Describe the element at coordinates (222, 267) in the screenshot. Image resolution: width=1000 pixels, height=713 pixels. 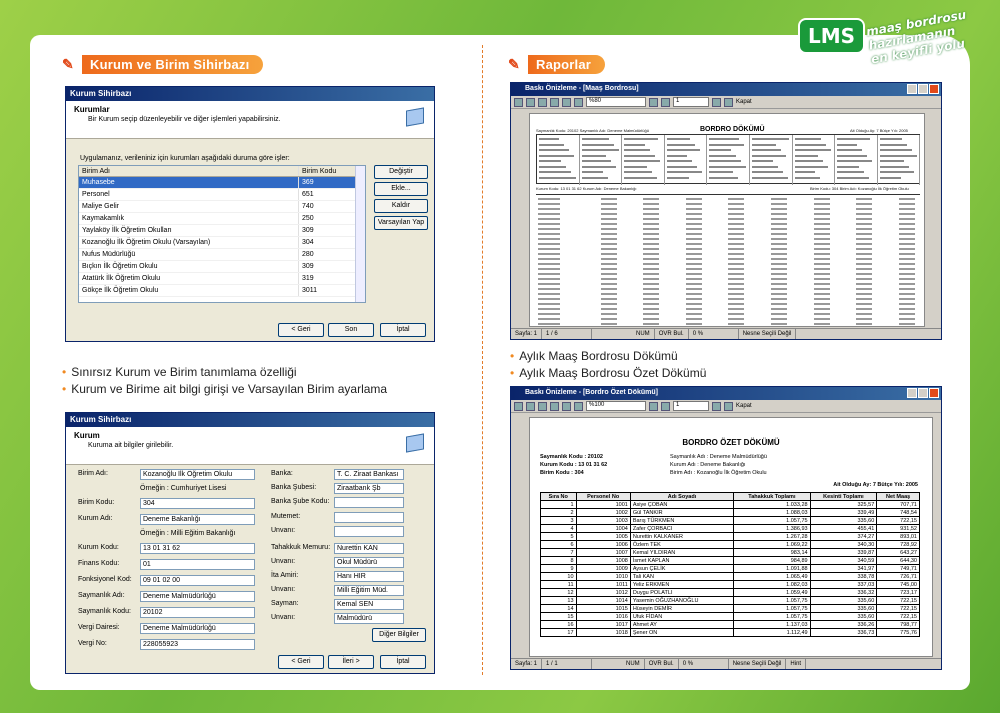
I see `table-row: Bıçkın İlk Öğretim Okulu 309` at that location.